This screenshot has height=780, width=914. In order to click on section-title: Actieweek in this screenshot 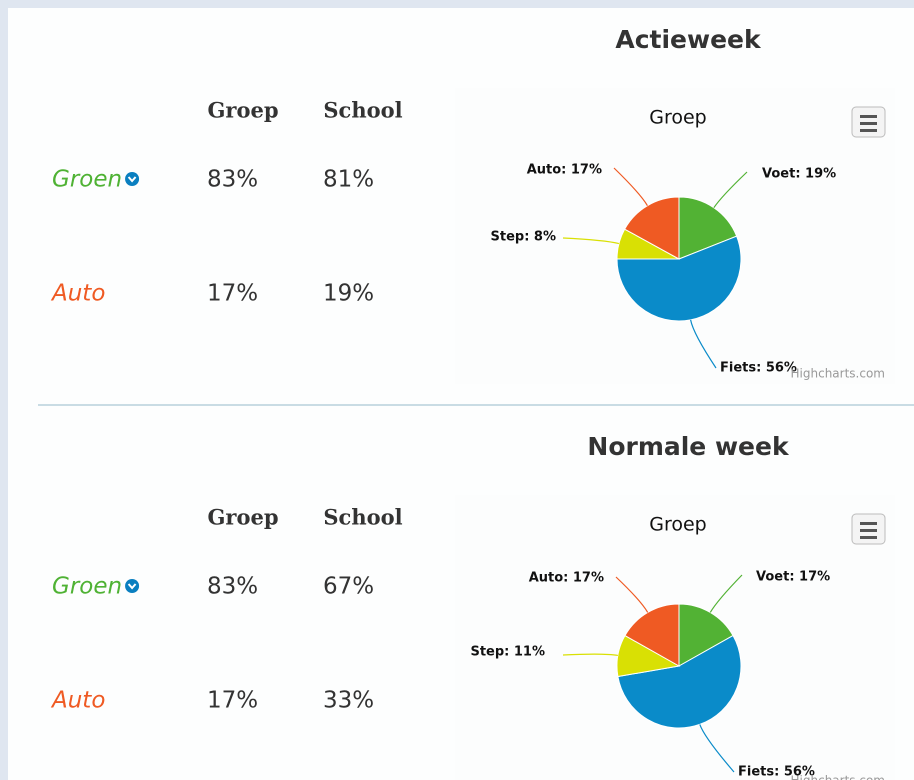, I will do `click(688, 39)`.